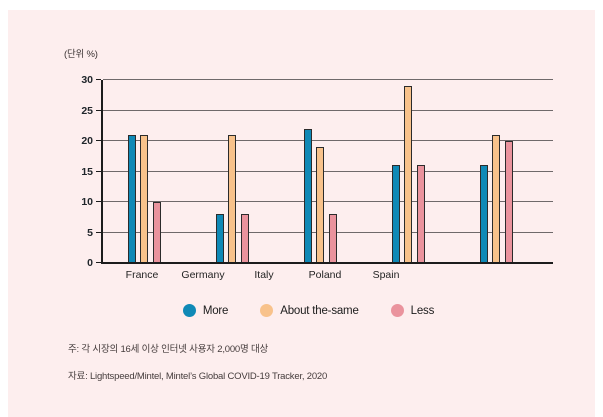 The height and width of the screenshot is (417, 603). I want to click on legend-item-about-the-same: About the-same, so click(309, 310).